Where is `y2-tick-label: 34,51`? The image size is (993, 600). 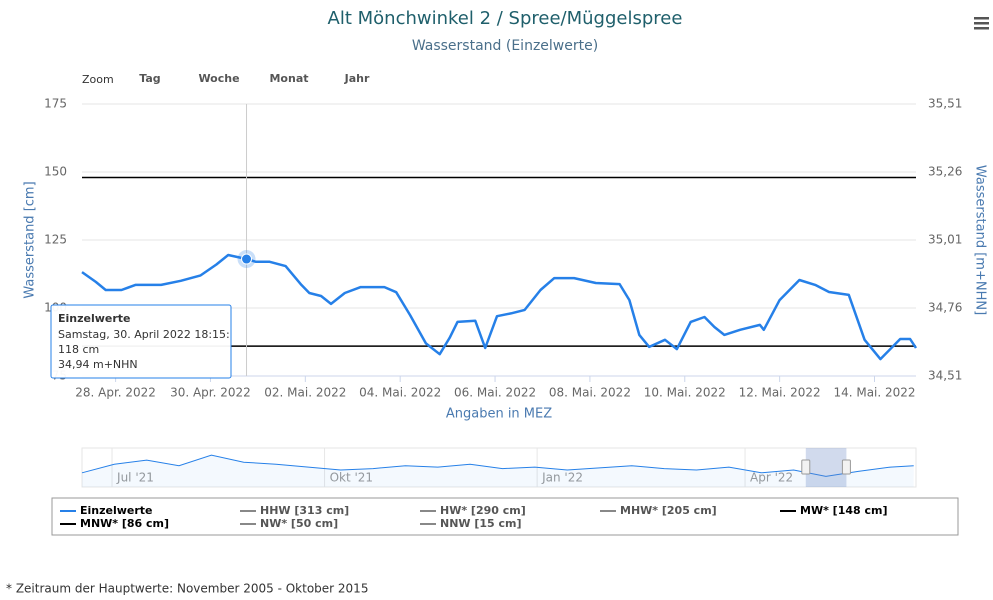 y2-tick-label: 34,51 is located at coordinates (945, 376).